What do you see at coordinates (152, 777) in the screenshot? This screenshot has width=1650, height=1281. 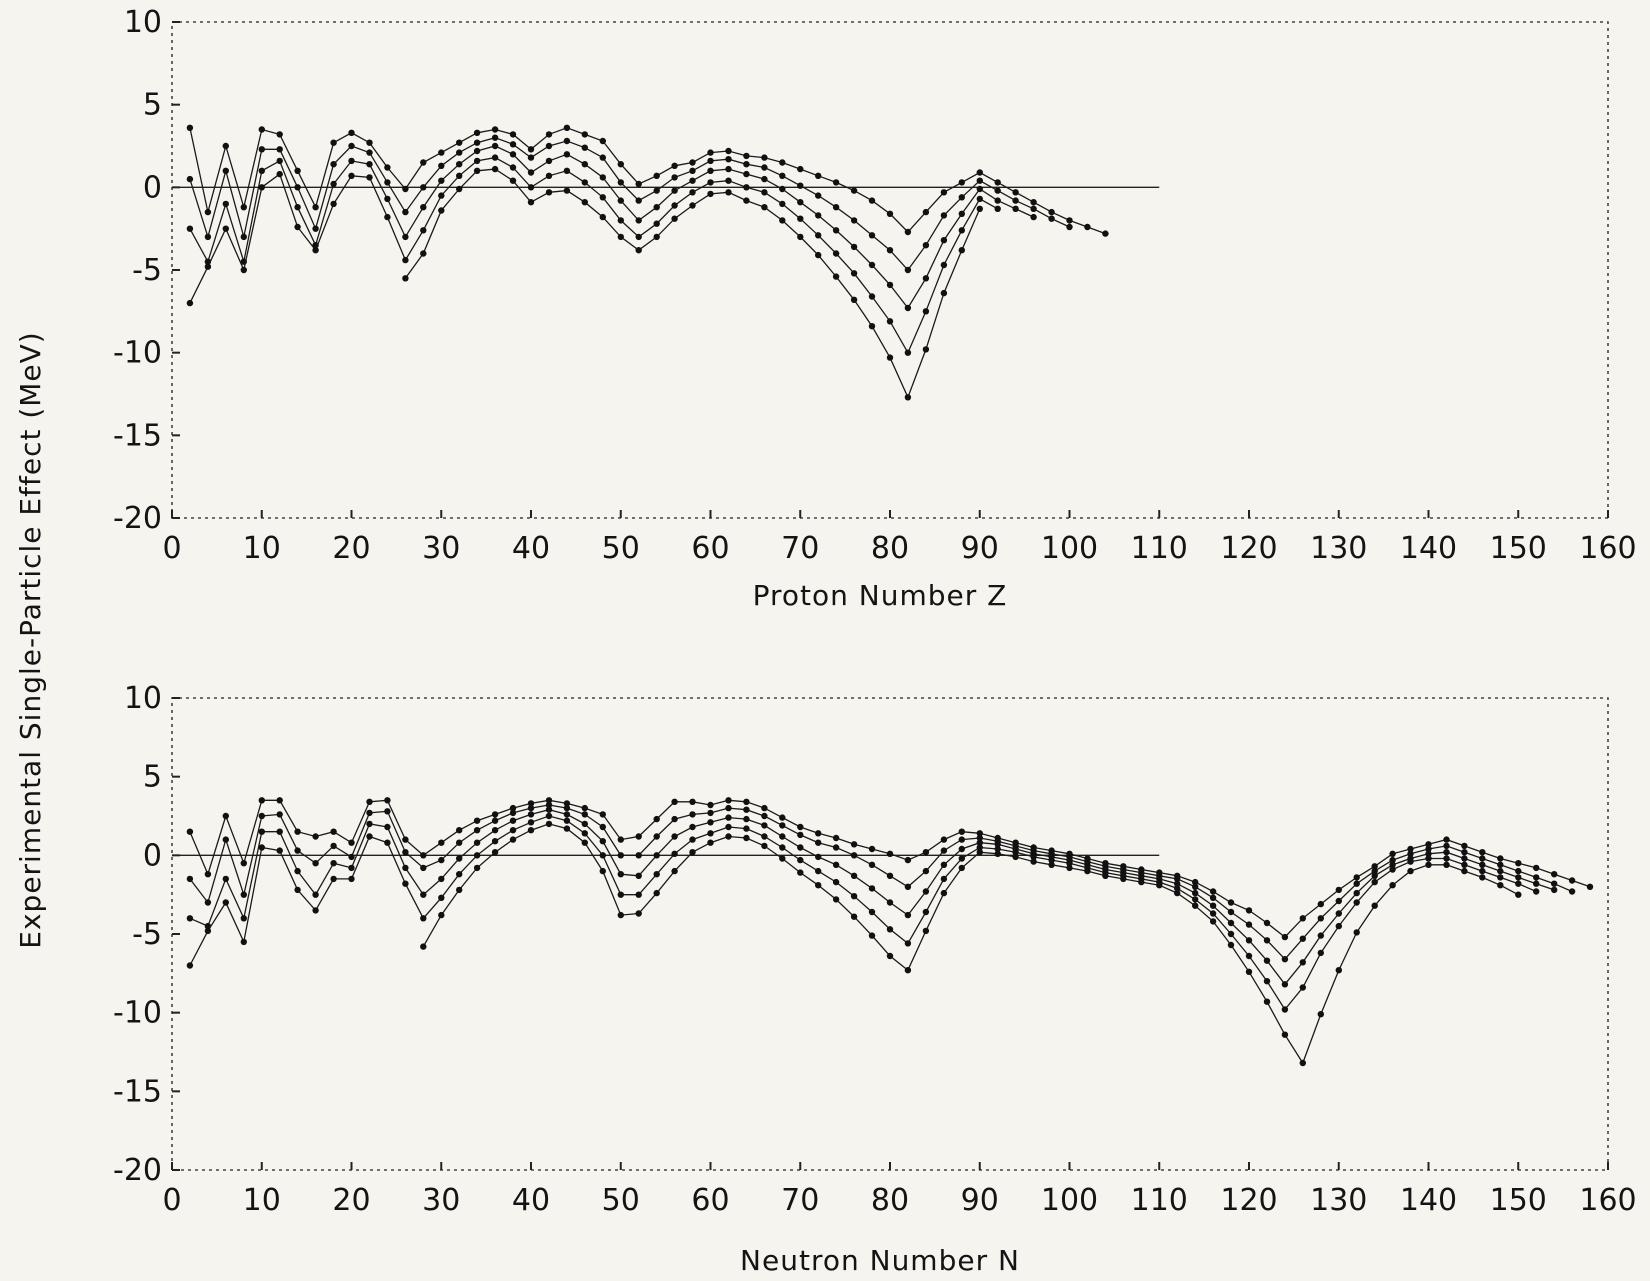 I see `neutron-y-tick-label: 5` at bounding box center [152, 777].